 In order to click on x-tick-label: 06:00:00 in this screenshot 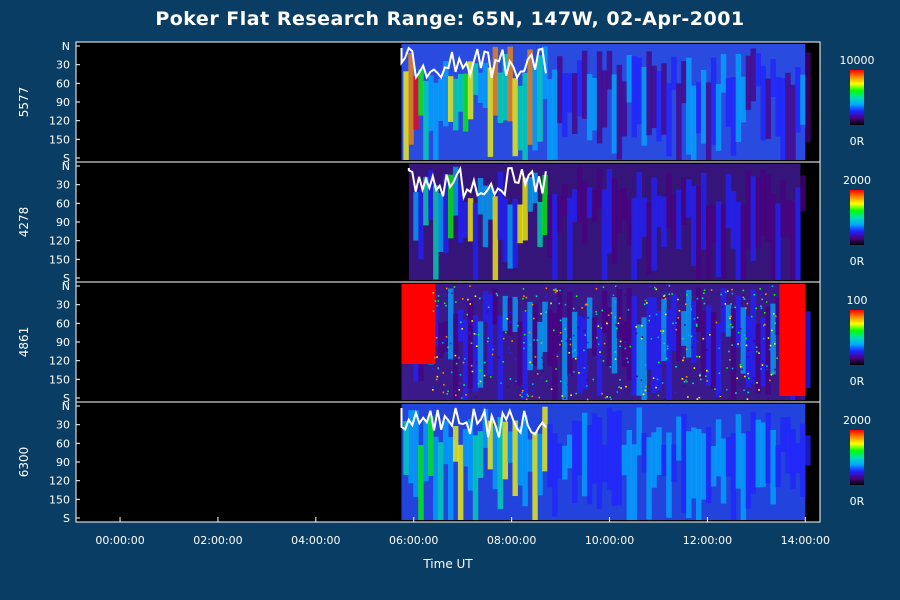, I will do `click(413, 540)`.